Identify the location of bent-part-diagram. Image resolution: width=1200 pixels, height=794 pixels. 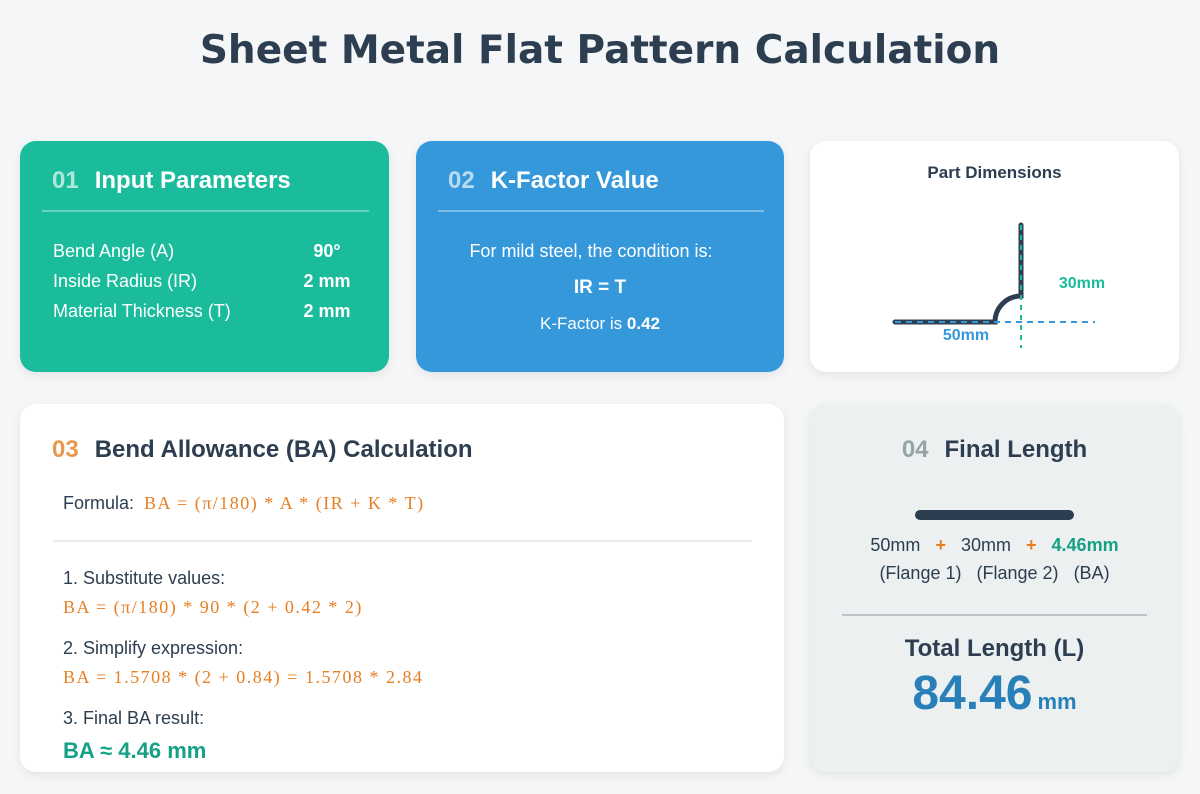
(993, 285).